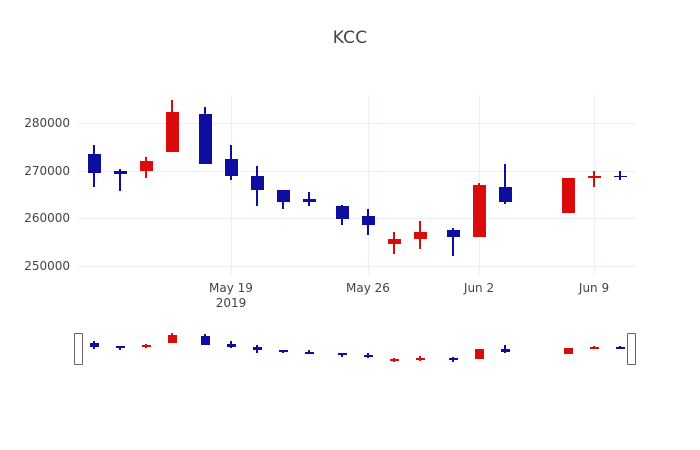 The height and width of the screenshot is (450, 700). Describe the element at coordinates (47, 265) in the screenshot. I see `y-tick-label: 250000` at that location.